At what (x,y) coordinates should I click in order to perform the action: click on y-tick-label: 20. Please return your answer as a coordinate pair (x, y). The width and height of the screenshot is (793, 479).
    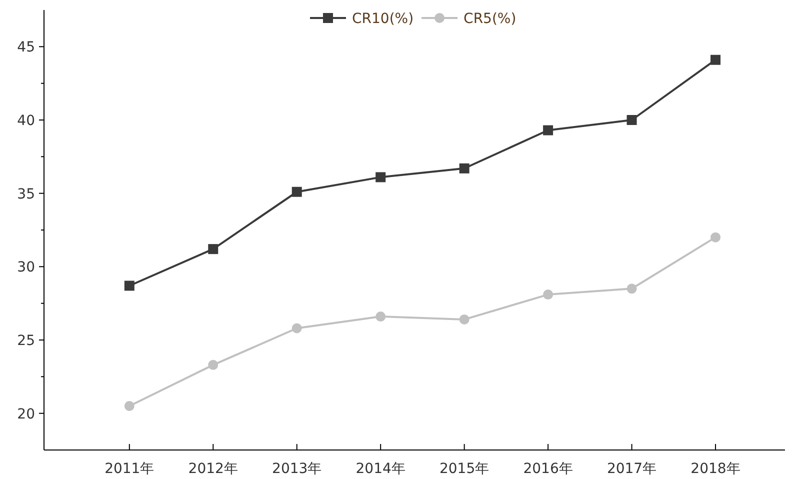
    Looking at the image, I should click on (26, 414).